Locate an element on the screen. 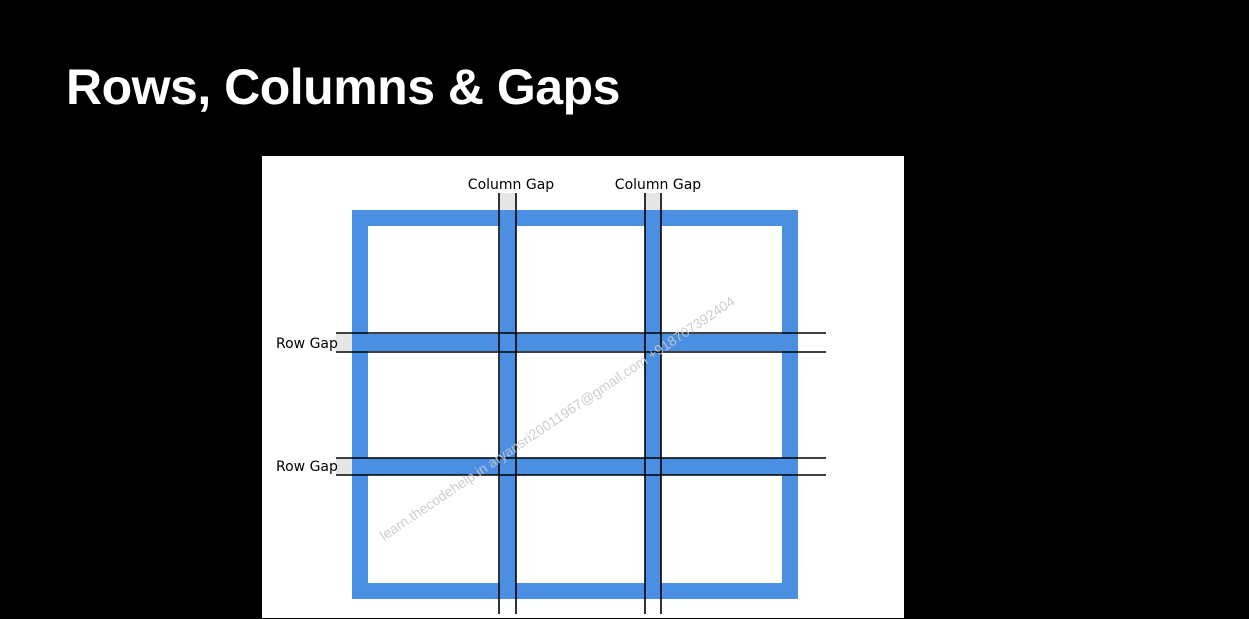 This screenshot has height=619, width=1249. row-guide-lines is located at coordinates (581, 404).